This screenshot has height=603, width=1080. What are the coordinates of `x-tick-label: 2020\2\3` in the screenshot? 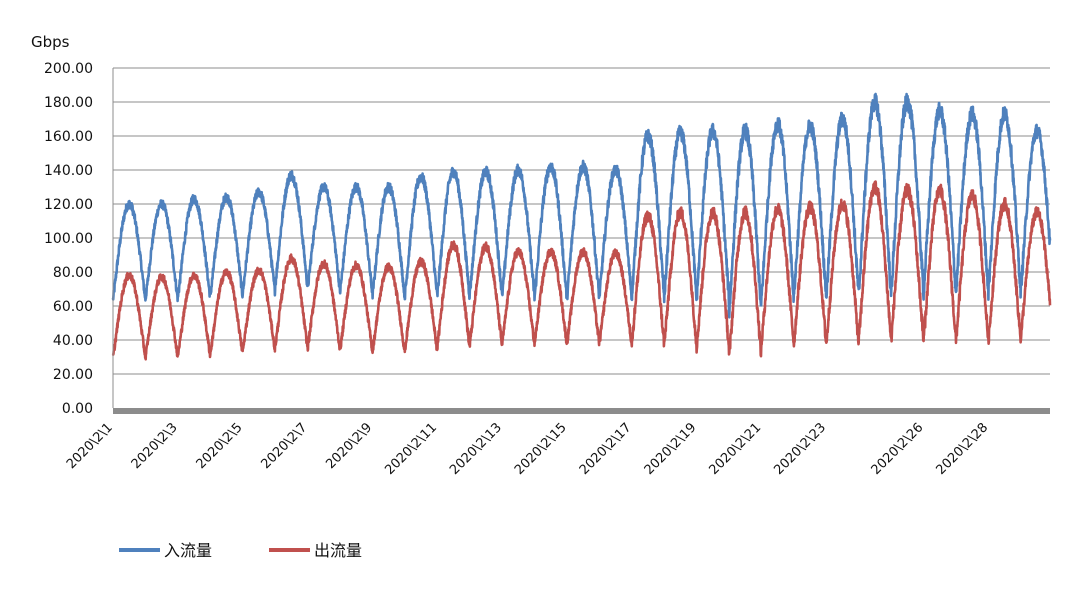 It's located at (155, 446).